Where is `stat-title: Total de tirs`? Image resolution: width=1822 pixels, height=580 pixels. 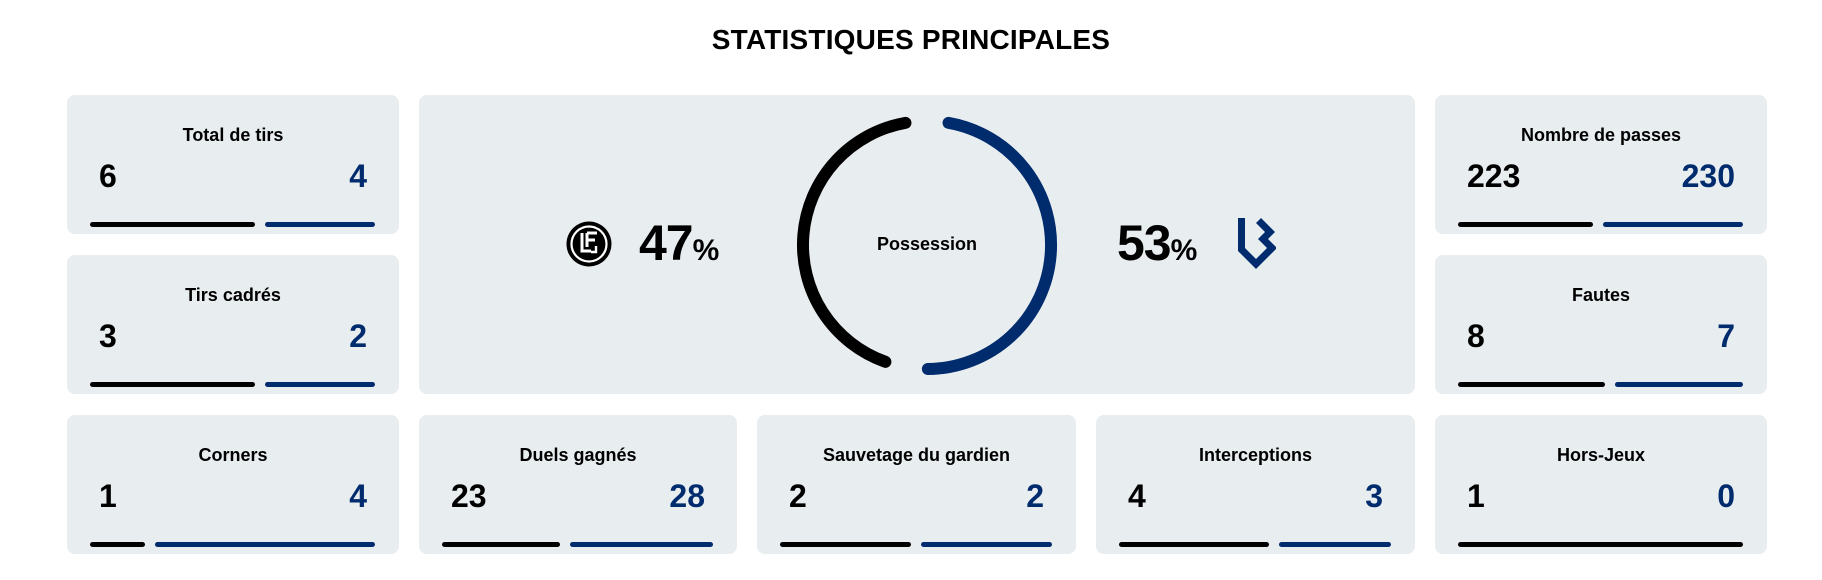 stat-title: Total de tirs is located at coordinates (233, 135).